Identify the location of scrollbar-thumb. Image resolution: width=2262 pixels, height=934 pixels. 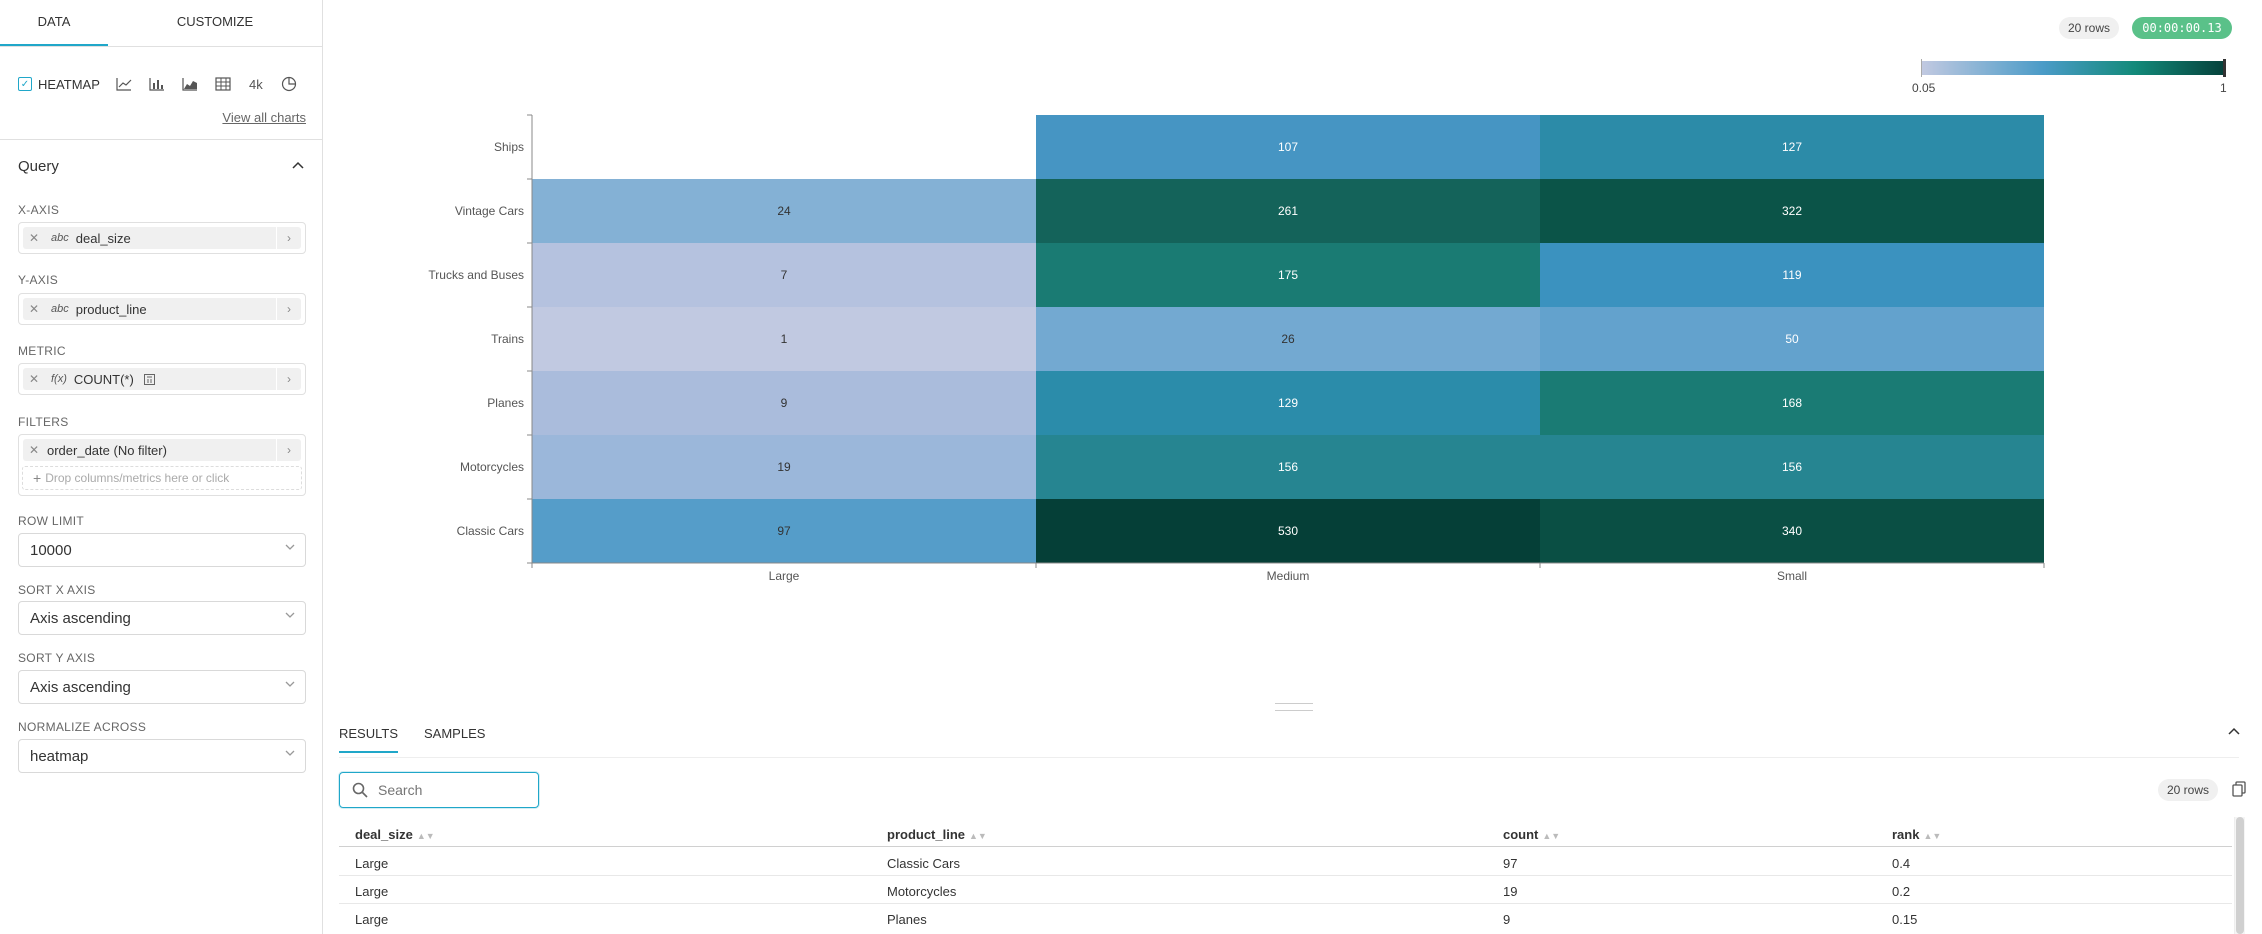
(2240, 875).